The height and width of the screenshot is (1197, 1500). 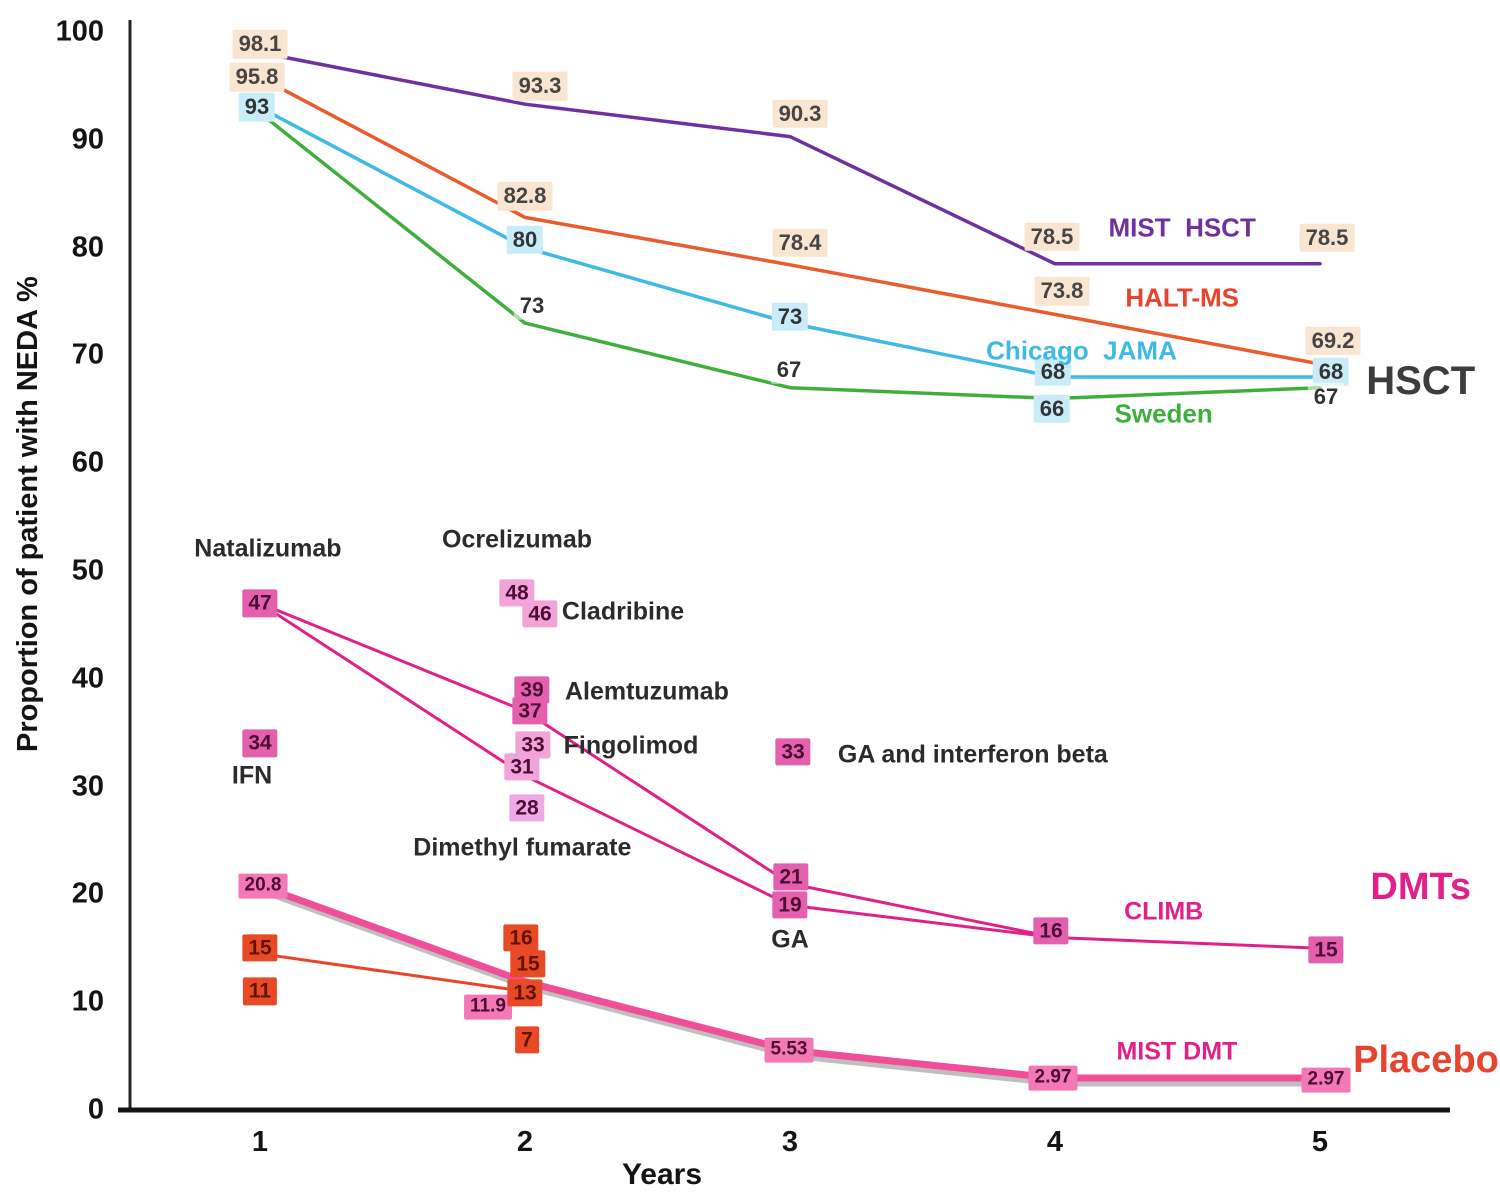 I want to click on y-axis-title: Proportion of patient with NEDA %, so click(x=28, y=514).